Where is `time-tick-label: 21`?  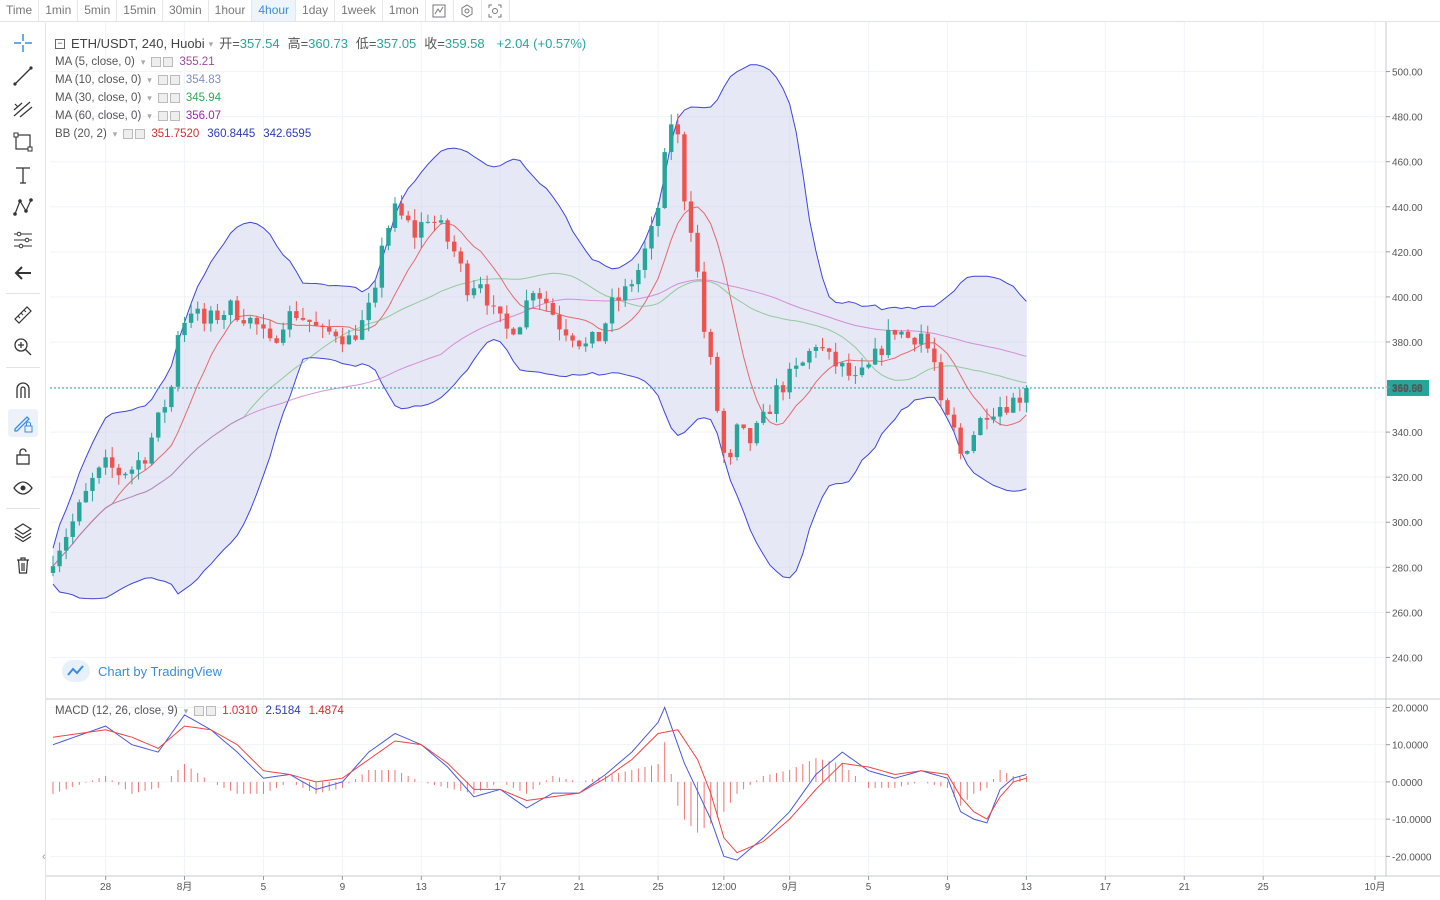
time-tick-label: 21 is located at coordinates (1185, 887).